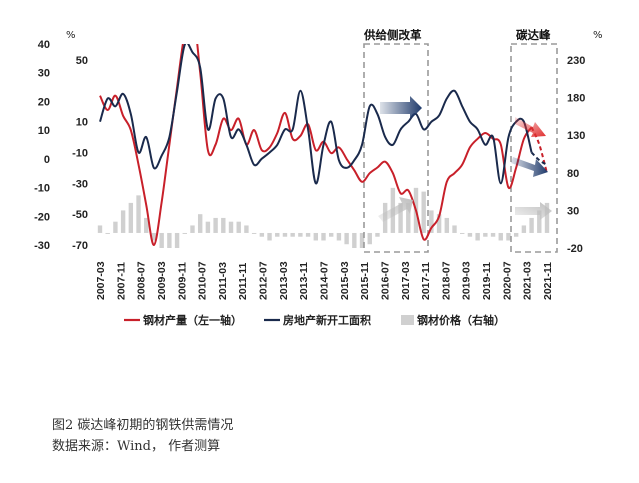 The width and height of the screenshot is (639, 483). I want to click on left-axis-unit: %, so click(71, 35).